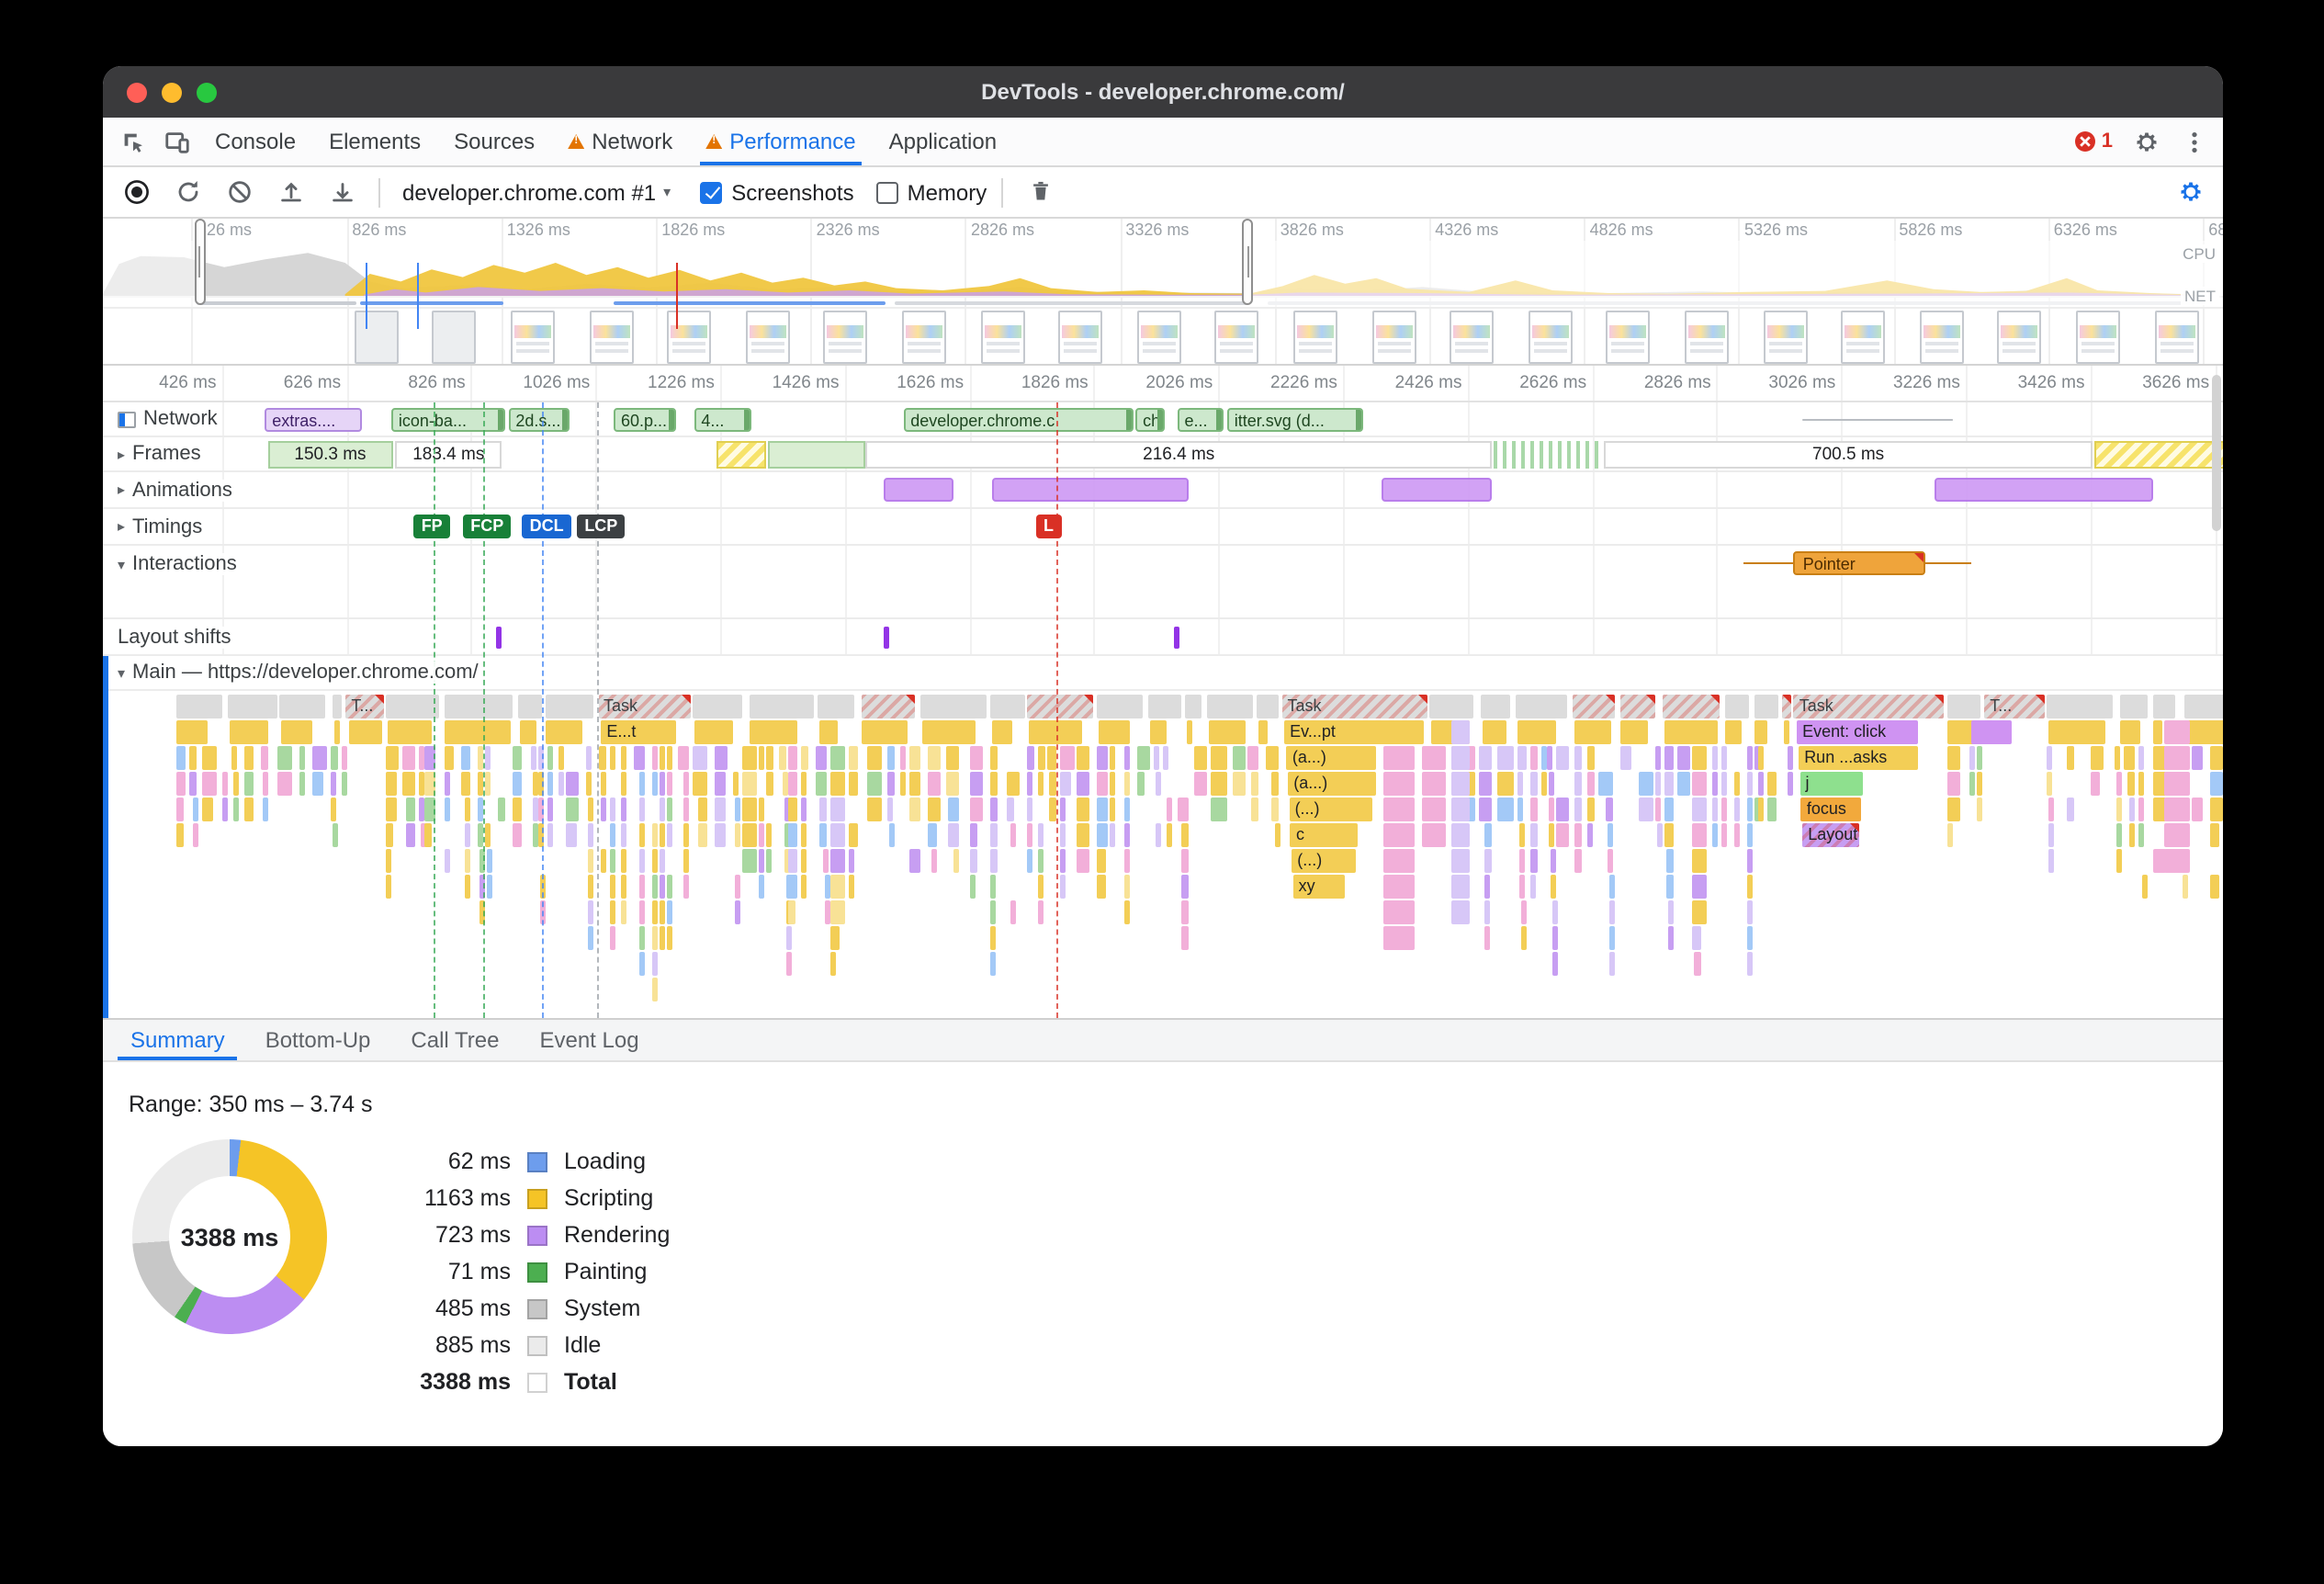  I want to click on flame-bar: Ev...pt, so click(1353, 732).